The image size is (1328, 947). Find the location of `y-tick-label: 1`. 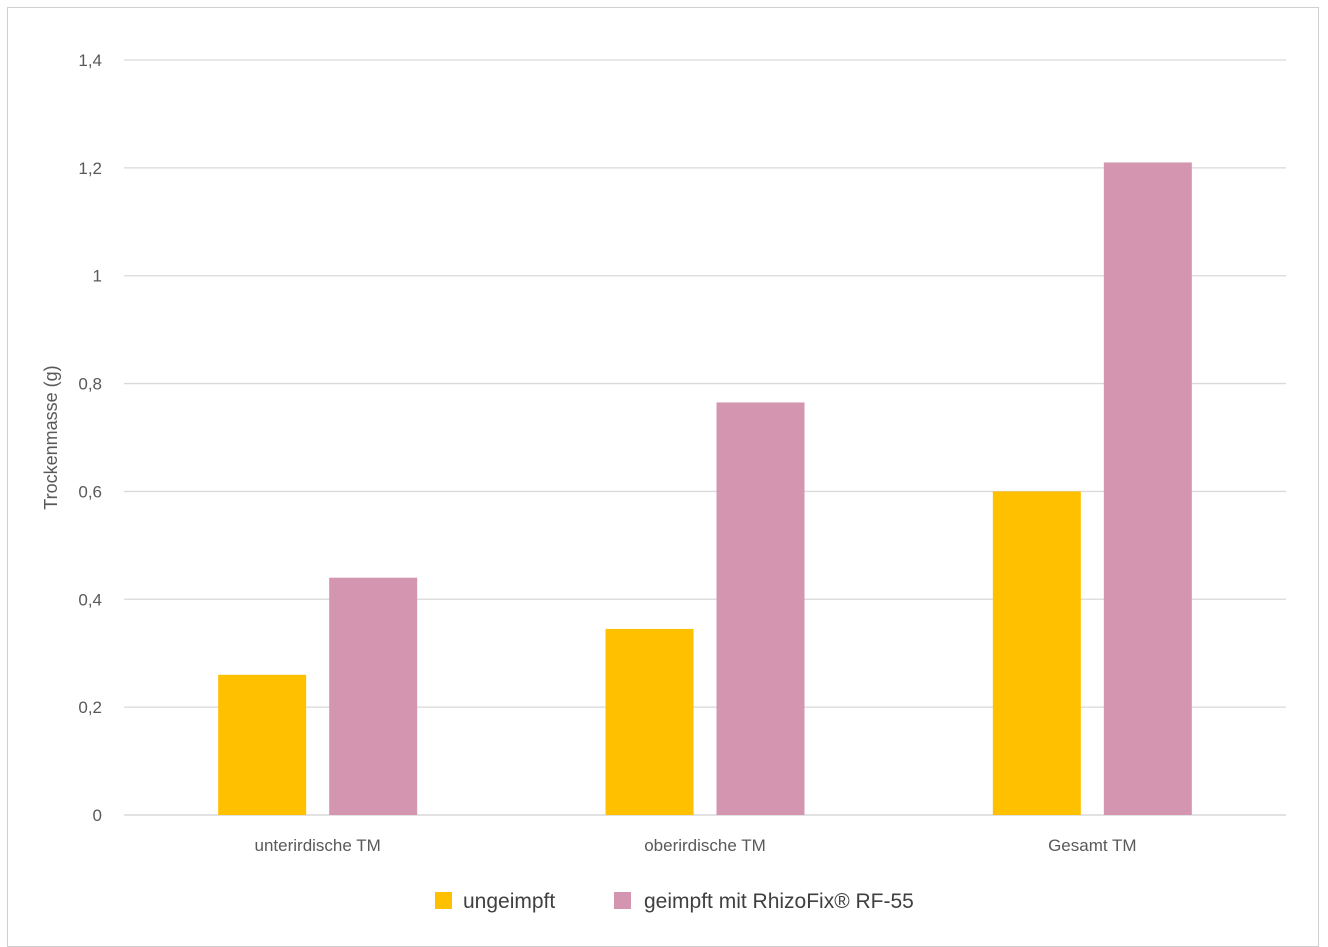

y-tick-label: 1 is located at coordinates (97, 276).